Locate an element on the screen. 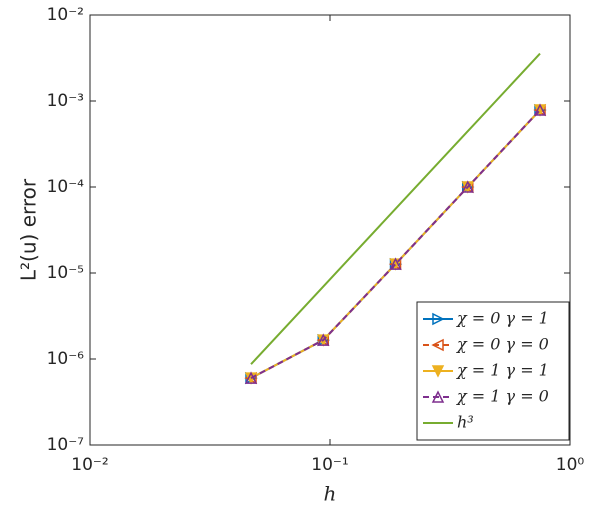 This screenshot has height=518, width=598. x-axis-label: h is located at coordinates (330, 494).